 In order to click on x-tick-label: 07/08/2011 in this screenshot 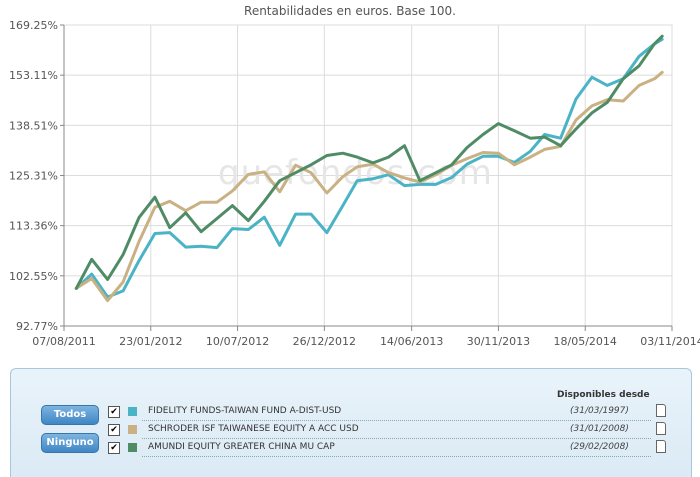, I will do `click(63, 341)`.